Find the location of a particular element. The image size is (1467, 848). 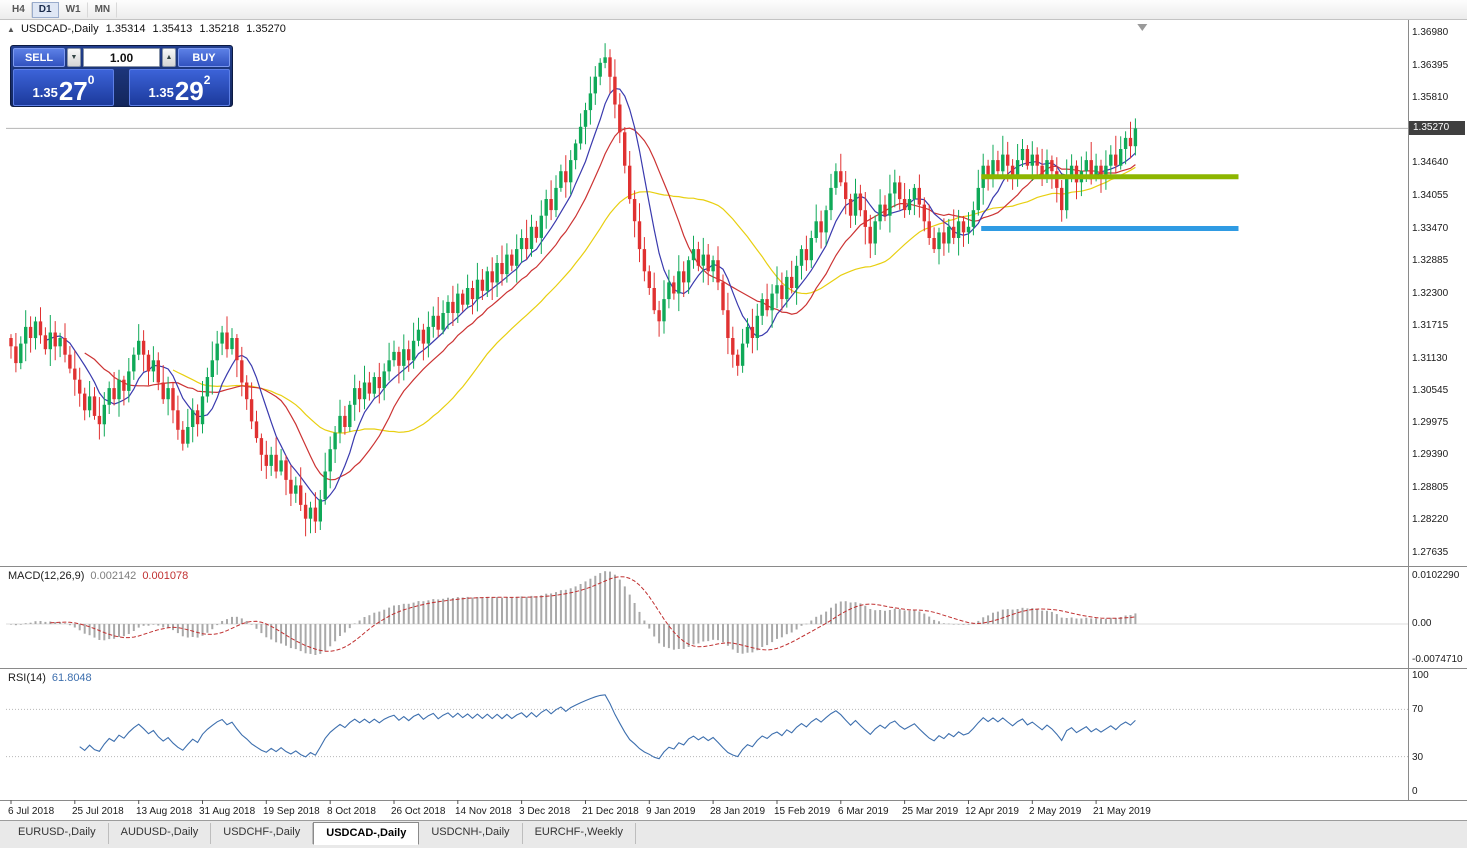

macd-axis-label: 0.0102290 is located at coordinates (1436, 575).